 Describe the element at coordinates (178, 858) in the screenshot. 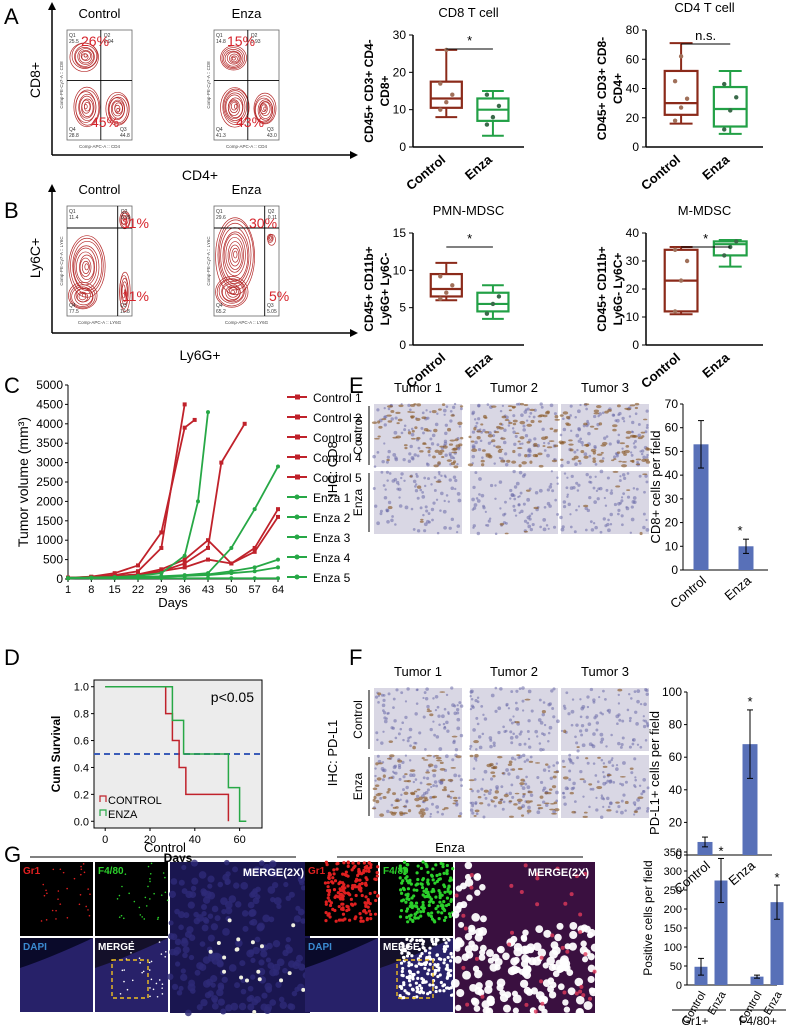

I see `x-axis-label: Days` at that location.